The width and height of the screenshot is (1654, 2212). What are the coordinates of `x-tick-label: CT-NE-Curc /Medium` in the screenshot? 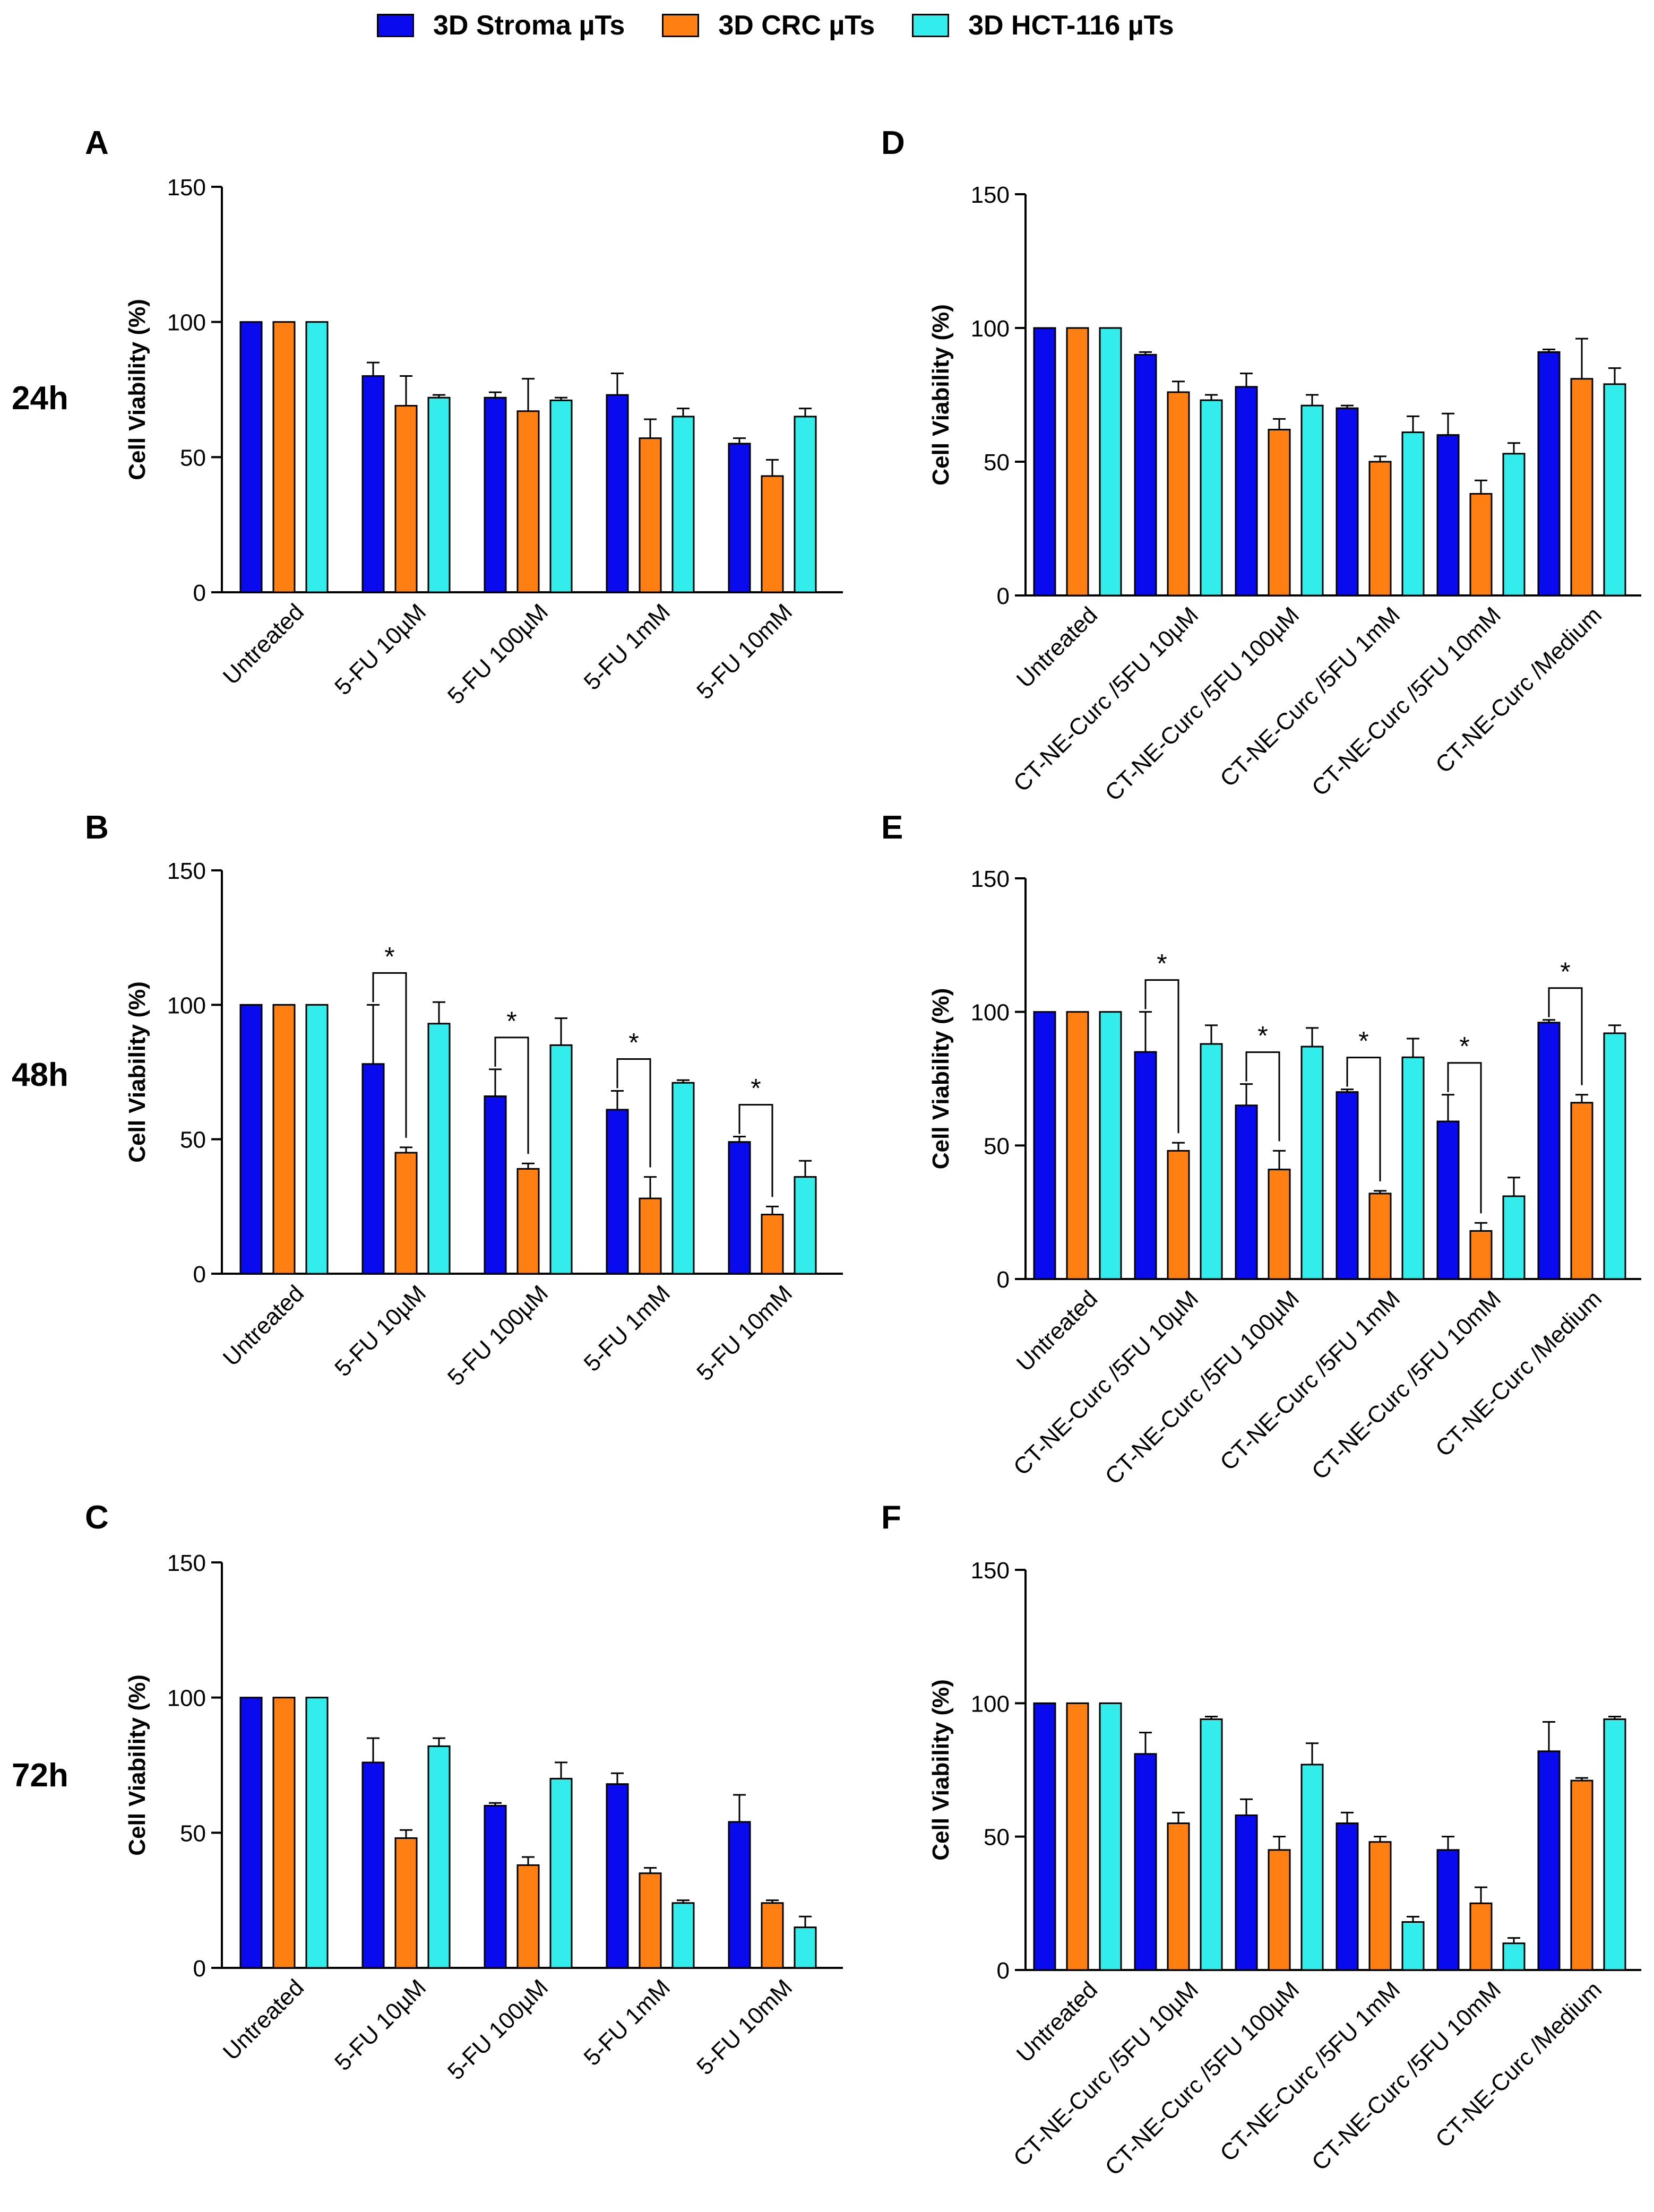 It's located at (1519, 690).